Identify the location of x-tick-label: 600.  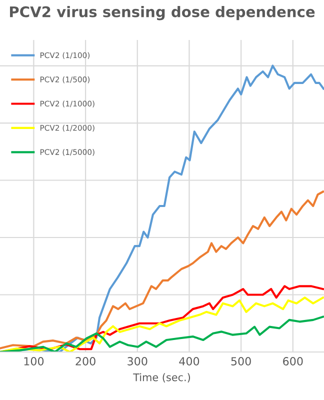
(293, 361).